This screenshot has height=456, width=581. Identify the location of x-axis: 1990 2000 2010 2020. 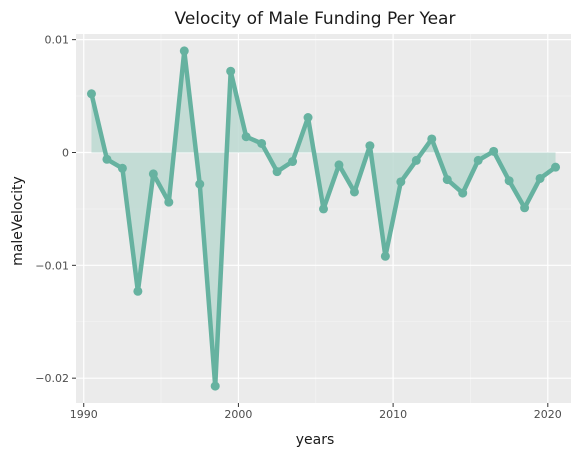
(316, 412).